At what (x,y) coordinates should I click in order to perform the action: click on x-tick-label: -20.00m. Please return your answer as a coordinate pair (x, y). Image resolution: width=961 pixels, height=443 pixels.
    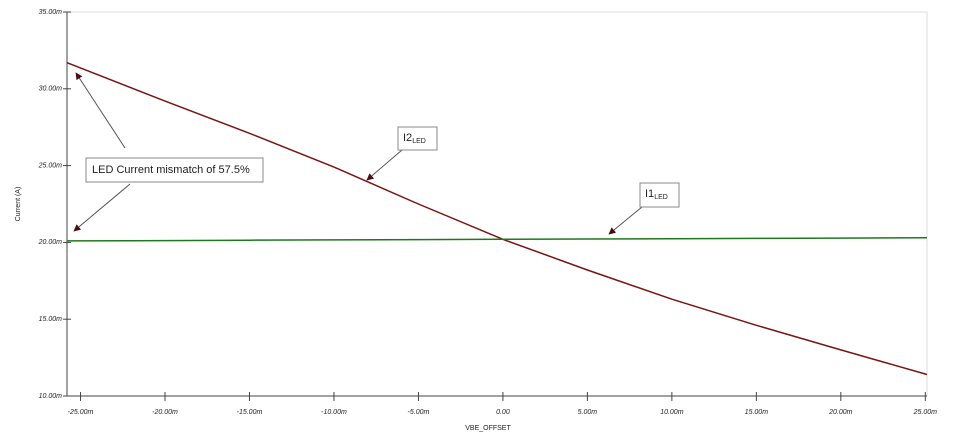
    Looking at the image, I should click on (165, 412).